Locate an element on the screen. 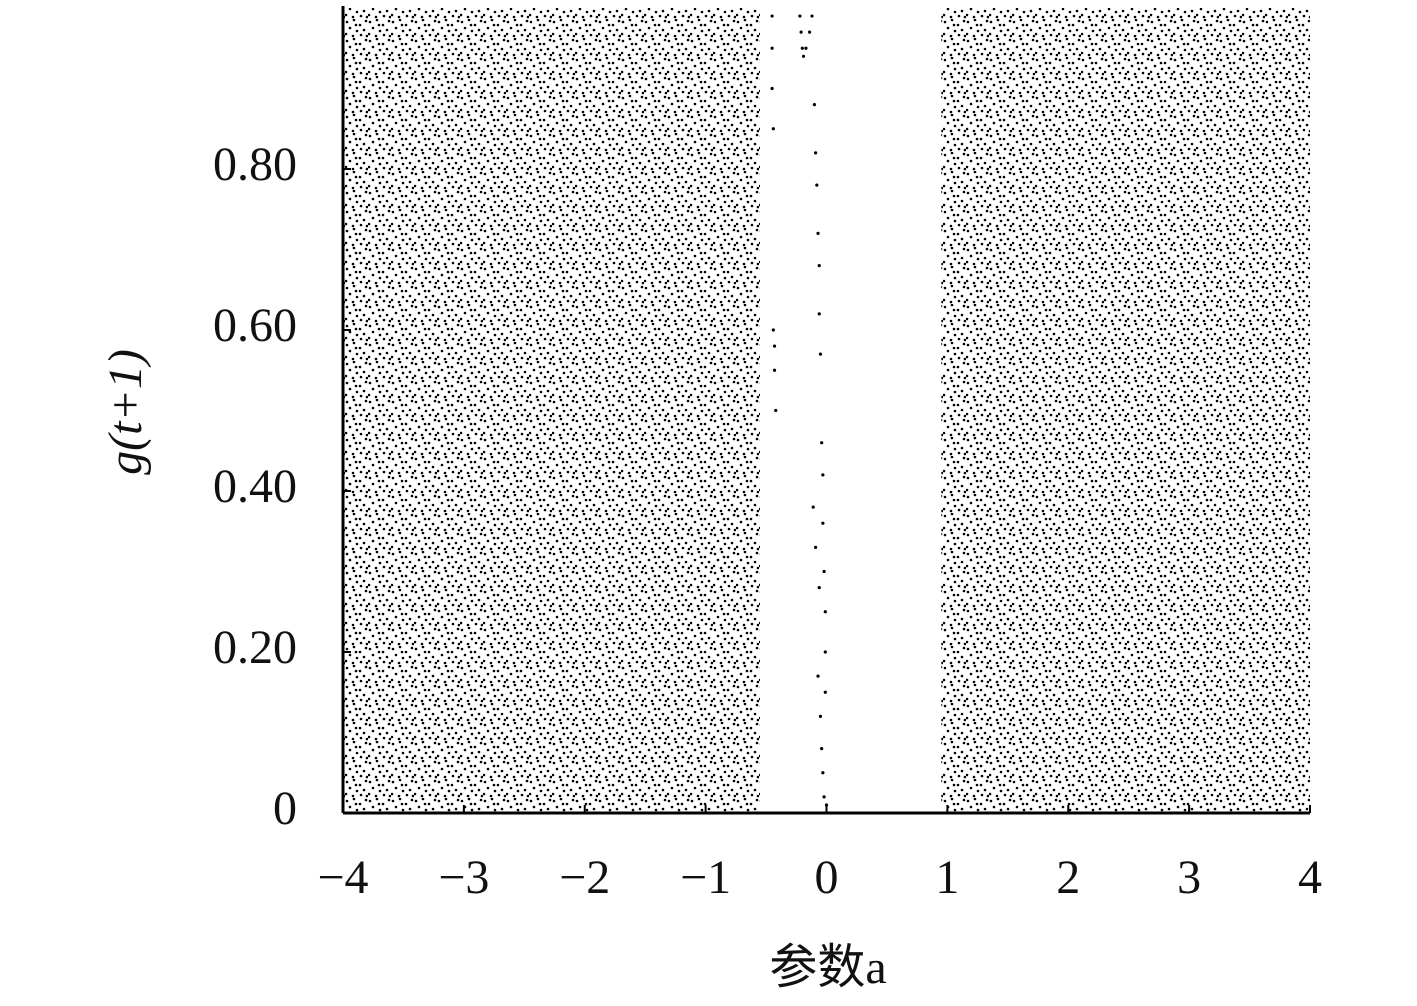 The height and width of the screenshot is (1006, 1417). x-tick-label: 1 is located at coordinates (947, 877).